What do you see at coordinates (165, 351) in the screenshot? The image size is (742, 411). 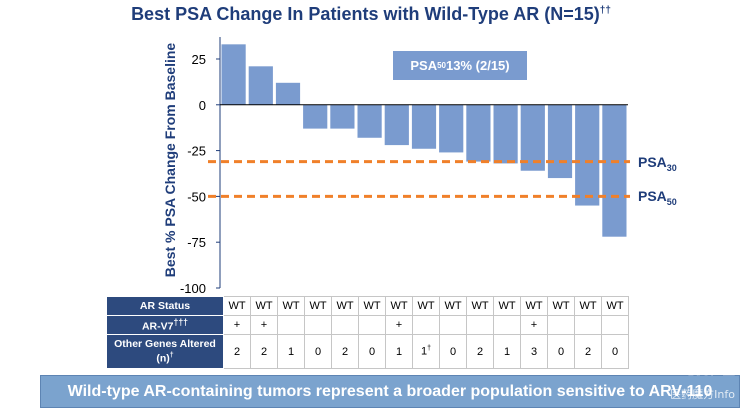 I see `row-header: Other Genes Altered (n)†` at bounding box center [165, 351].